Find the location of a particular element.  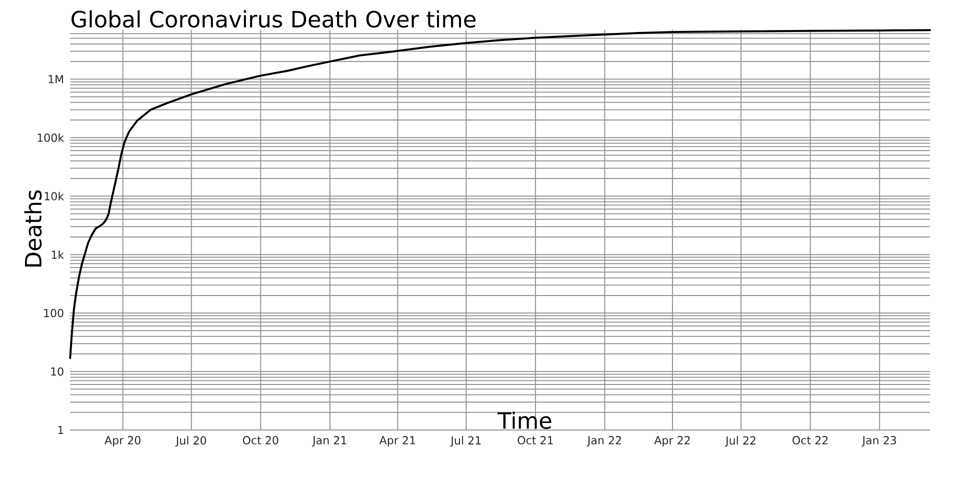

x-tick-label: Jul 20 is located at coordinates (190, 441).